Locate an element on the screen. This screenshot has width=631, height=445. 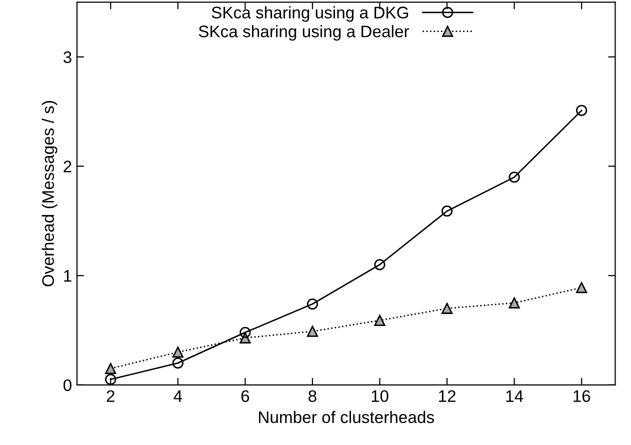
x-tick-label: 12 is located at coordinates (447, 396).